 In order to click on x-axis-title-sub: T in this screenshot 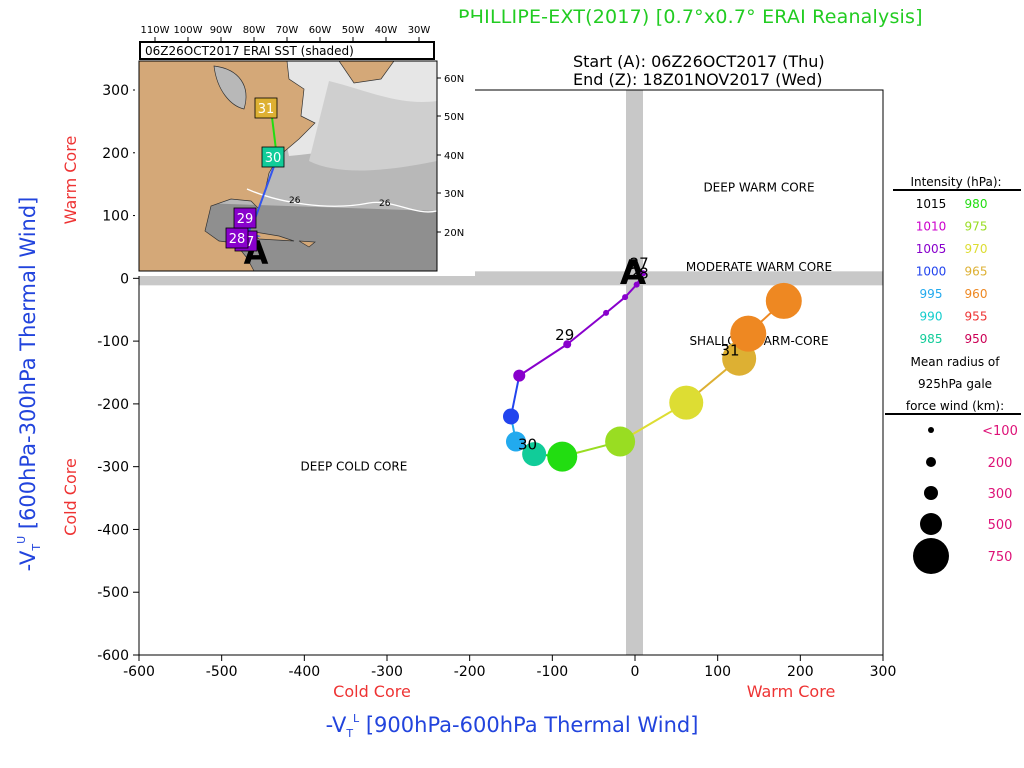, I will do `click(349, 733)`.